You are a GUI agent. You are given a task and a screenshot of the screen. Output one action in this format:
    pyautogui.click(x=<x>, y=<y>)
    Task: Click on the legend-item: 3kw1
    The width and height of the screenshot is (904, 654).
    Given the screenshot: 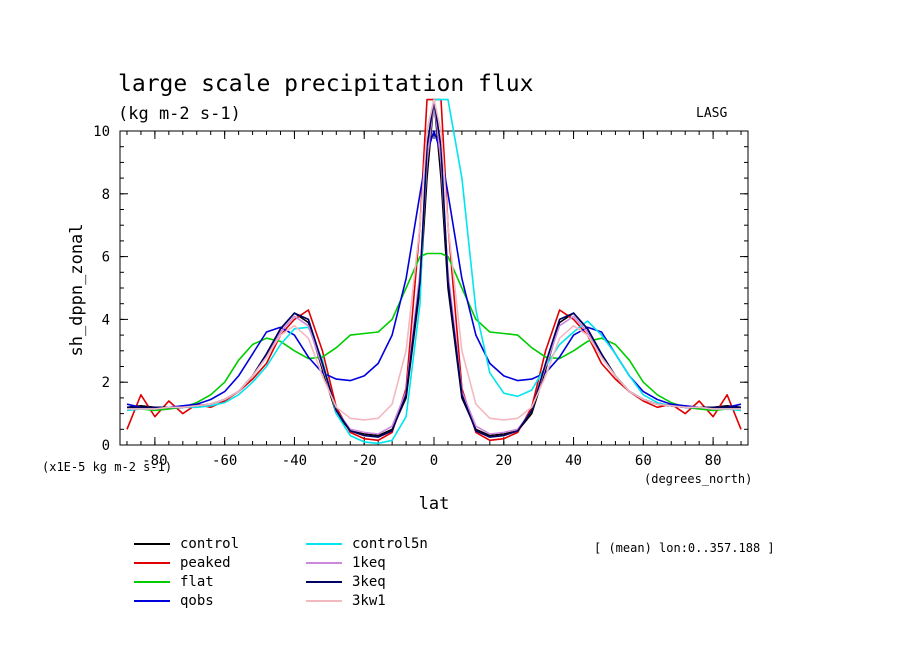 What is the action you would take?
    pyautogui.click(x=346, y=600)
    